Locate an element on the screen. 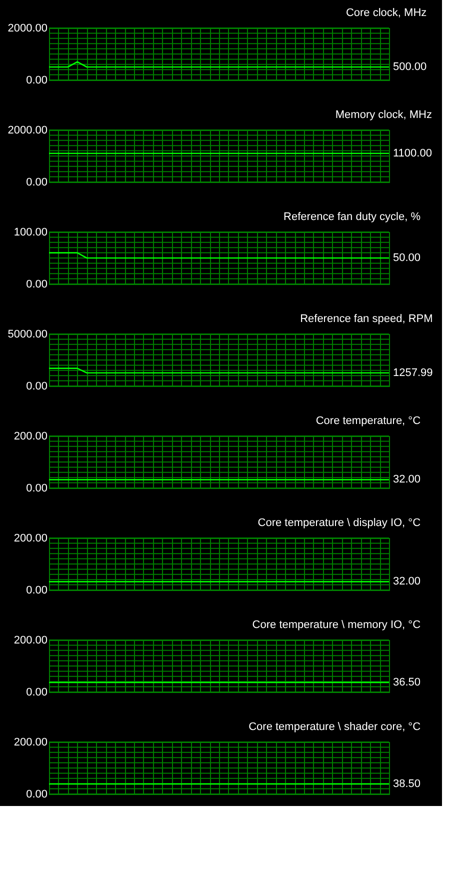 This screenshot has width=468, height=881. text: 1257.99 is located at coordinates (413, 372).